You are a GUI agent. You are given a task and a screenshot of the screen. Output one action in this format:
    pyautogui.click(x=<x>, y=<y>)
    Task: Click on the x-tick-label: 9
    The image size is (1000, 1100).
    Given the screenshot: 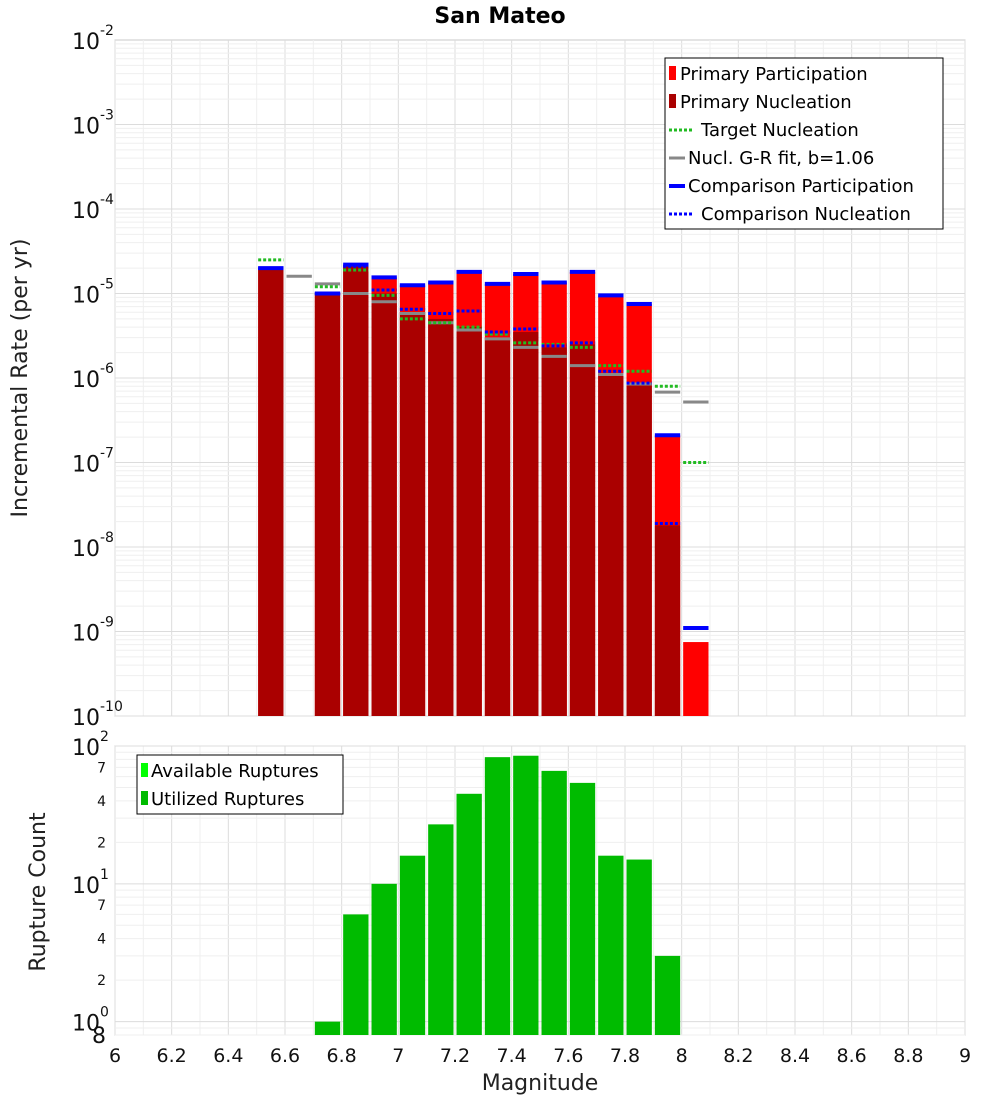 What is the action you would take?
    pyautogui.click(x=965, y=1056)
    